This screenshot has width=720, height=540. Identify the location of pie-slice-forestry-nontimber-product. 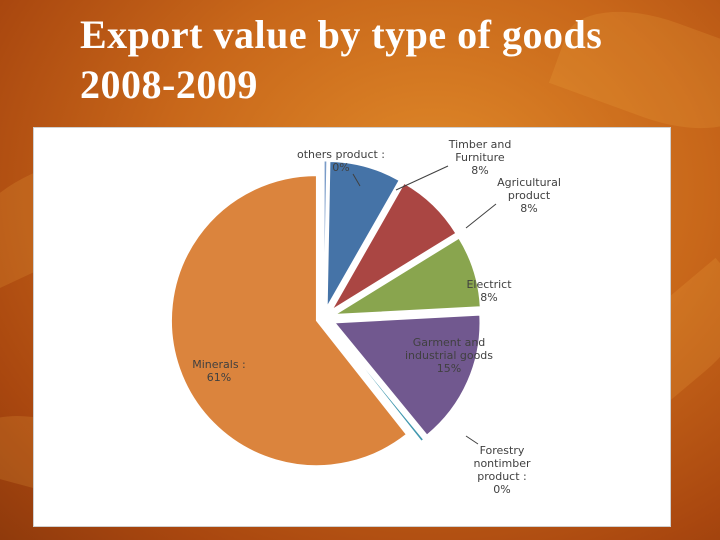
(378, 384).